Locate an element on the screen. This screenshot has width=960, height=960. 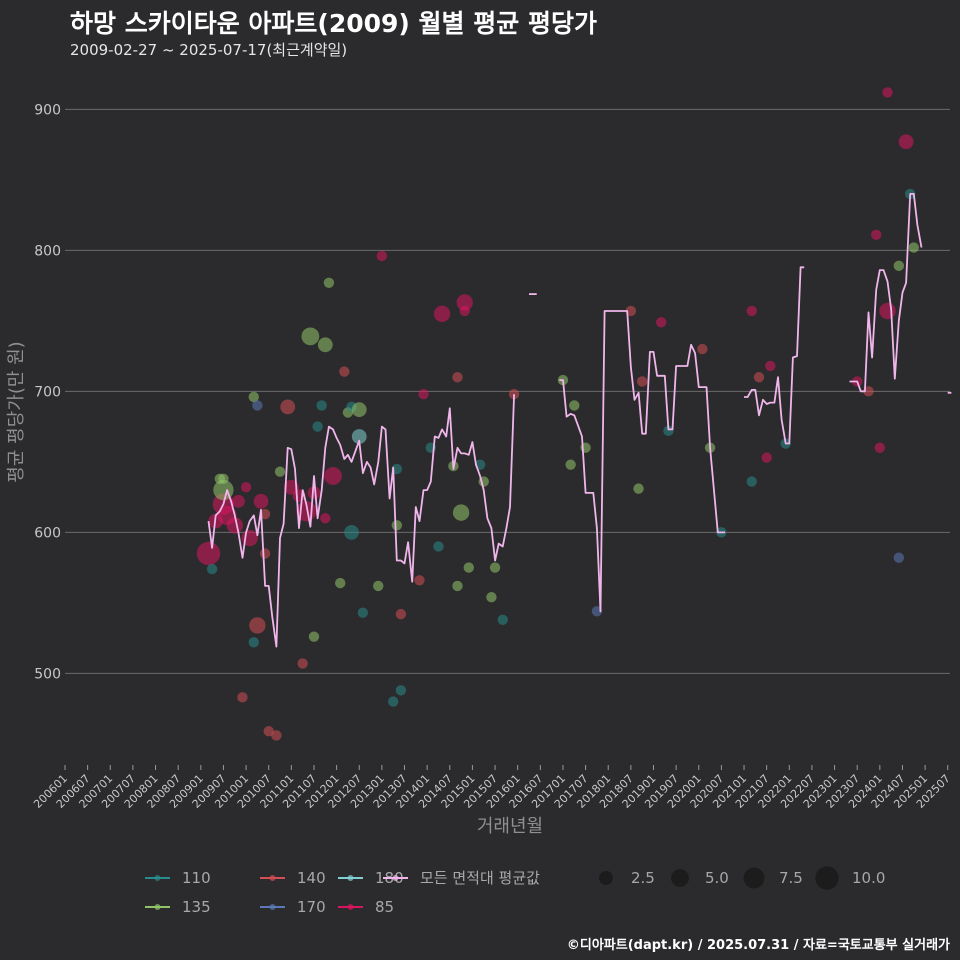
y-tick-labels: 500 600 700 800 900 is located at coordinates (47, 392).